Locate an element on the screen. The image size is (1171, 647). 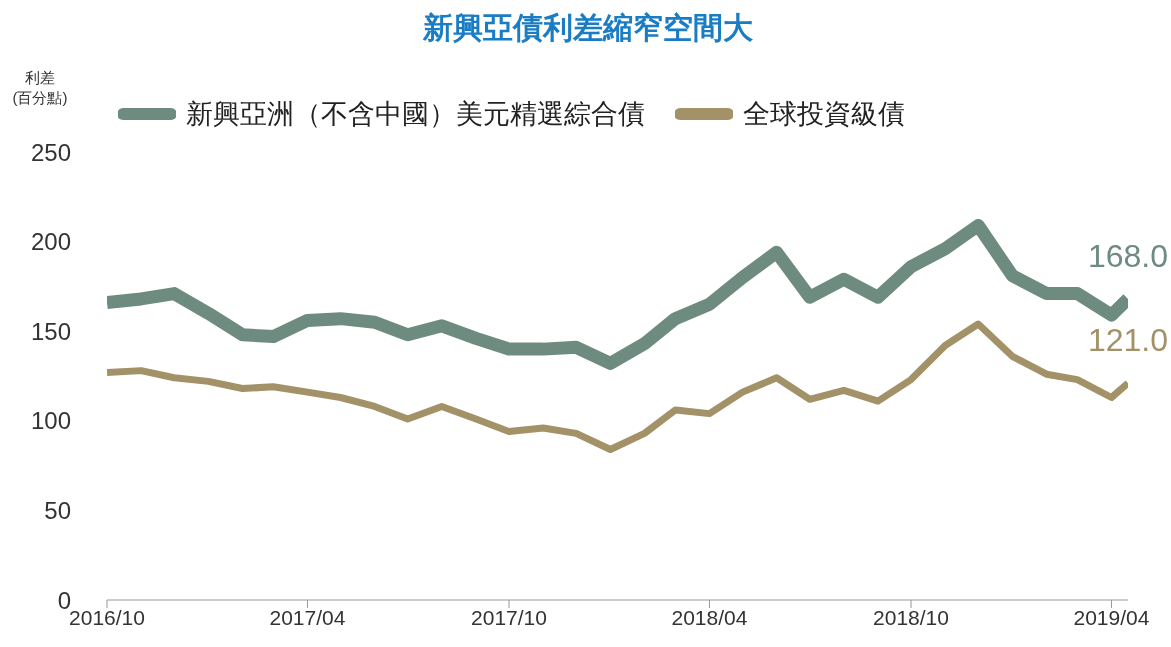
chart-title: 新興亞債利差縮窄空間大 is located at coordinates (588, 28).